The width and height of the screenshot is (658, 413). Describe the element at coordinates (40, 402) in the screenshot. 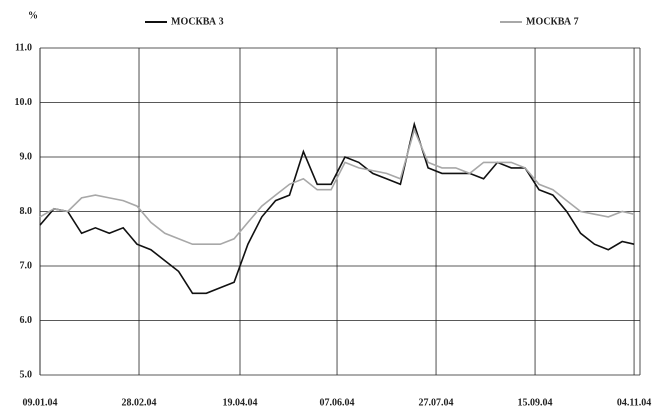

I see `x-tick-label: 09.01.04` at that location.